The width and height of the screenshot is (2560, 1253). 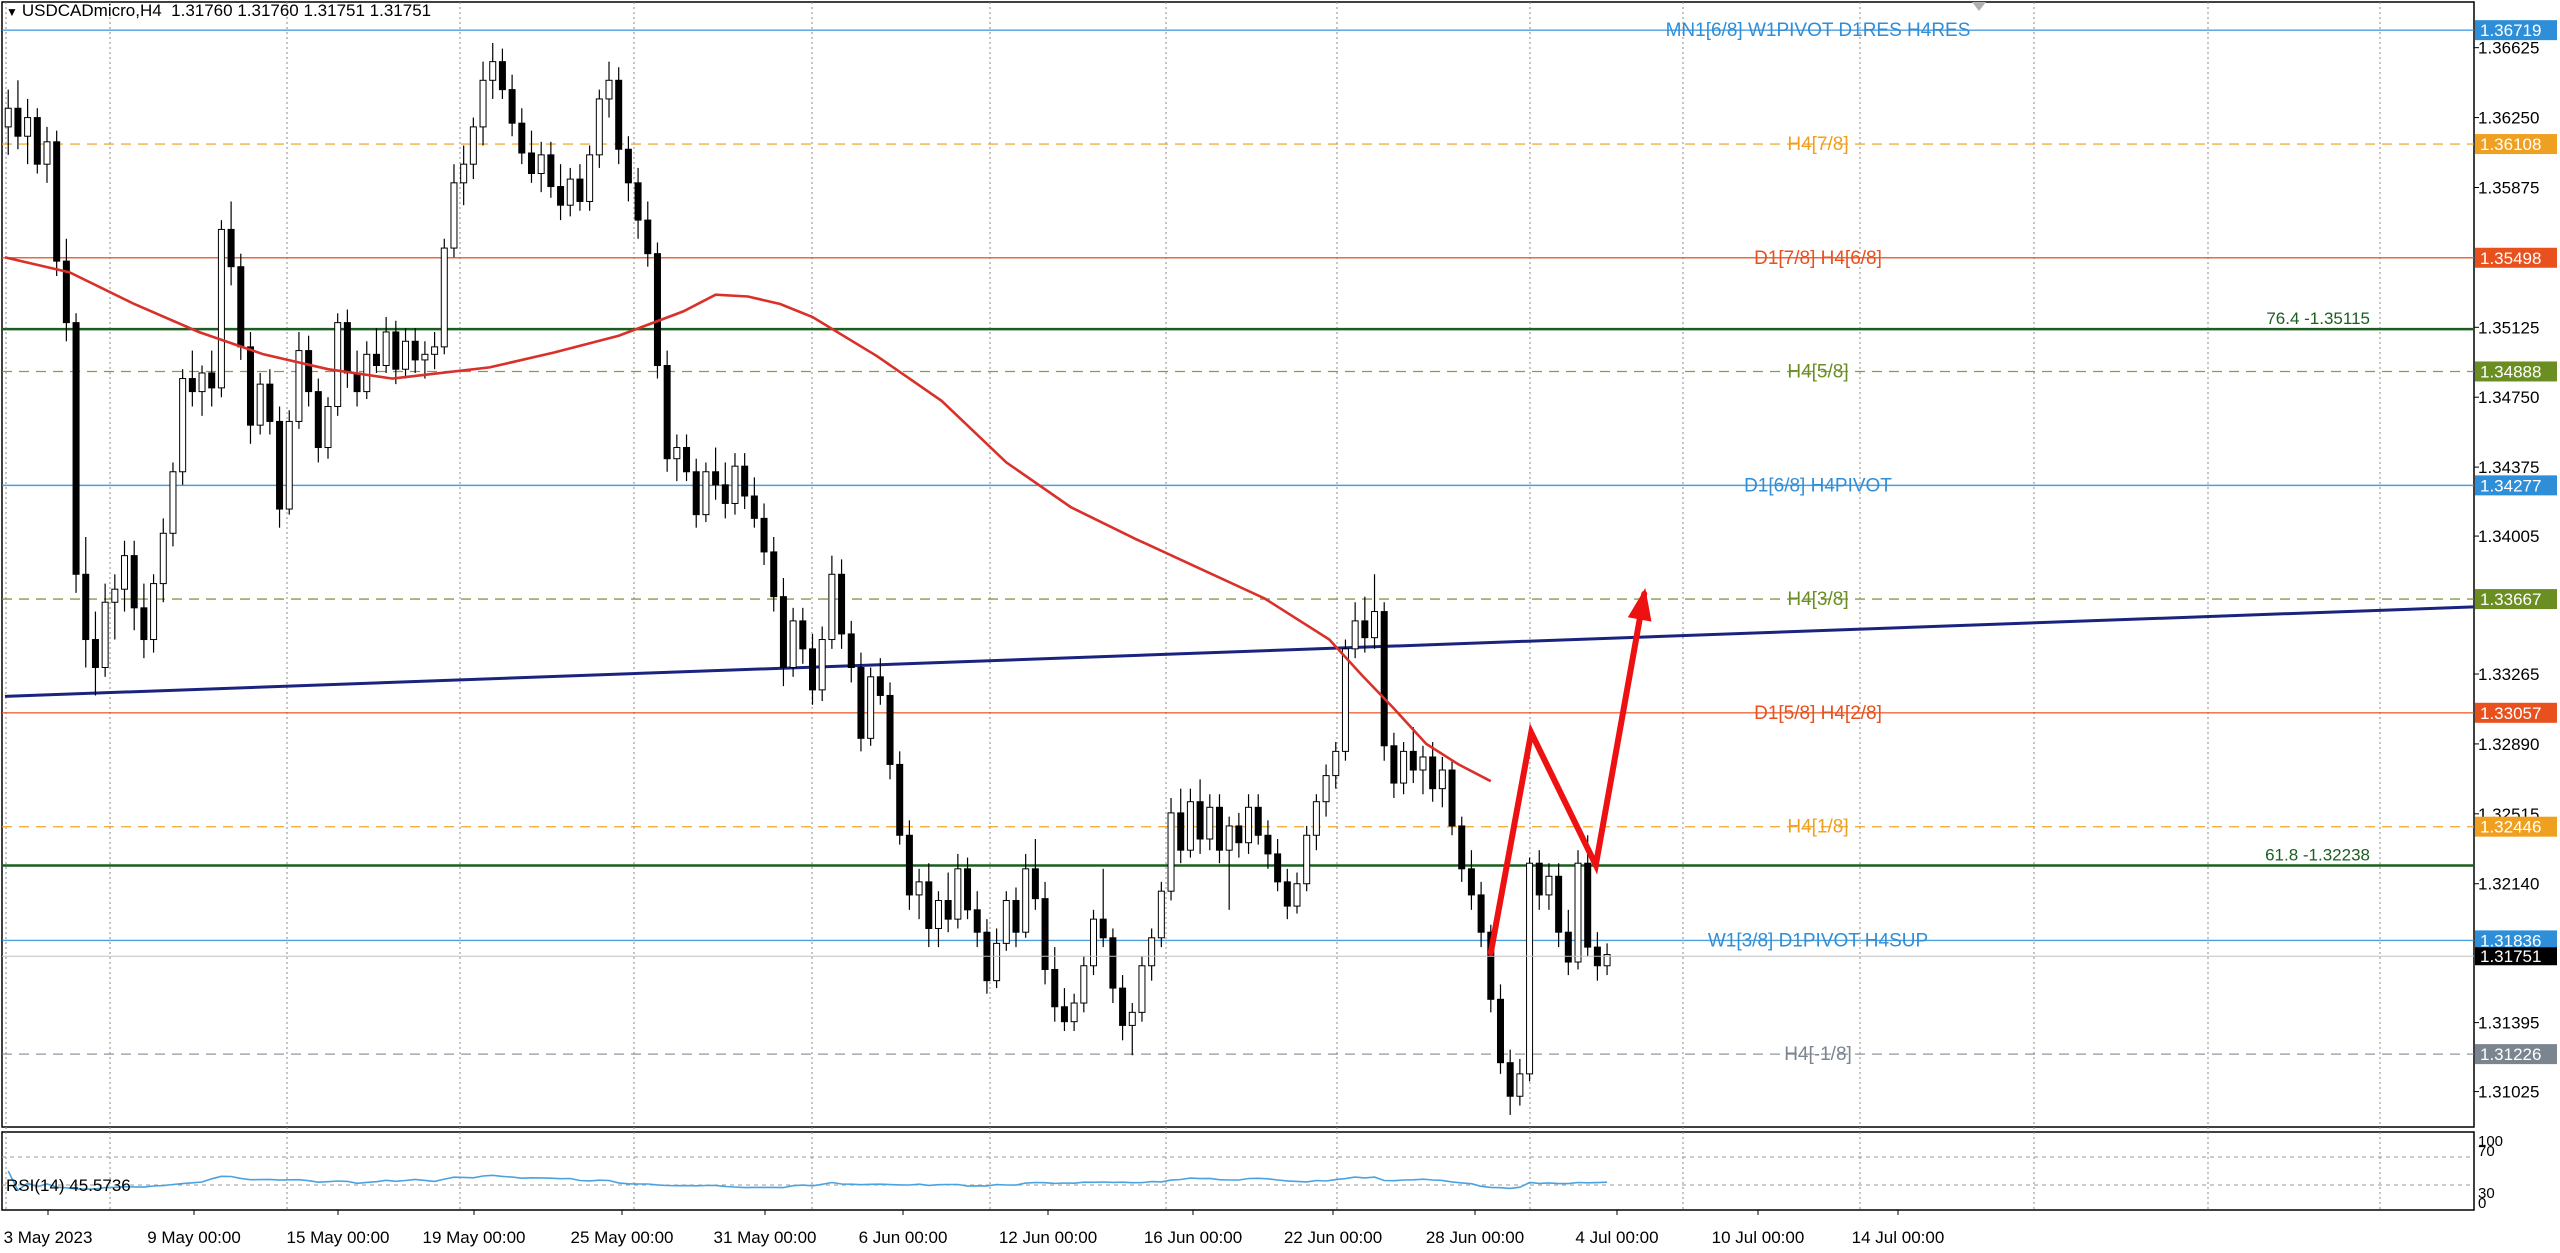 I want to click on arrowhead-icon, so click(x=1639, y=605).